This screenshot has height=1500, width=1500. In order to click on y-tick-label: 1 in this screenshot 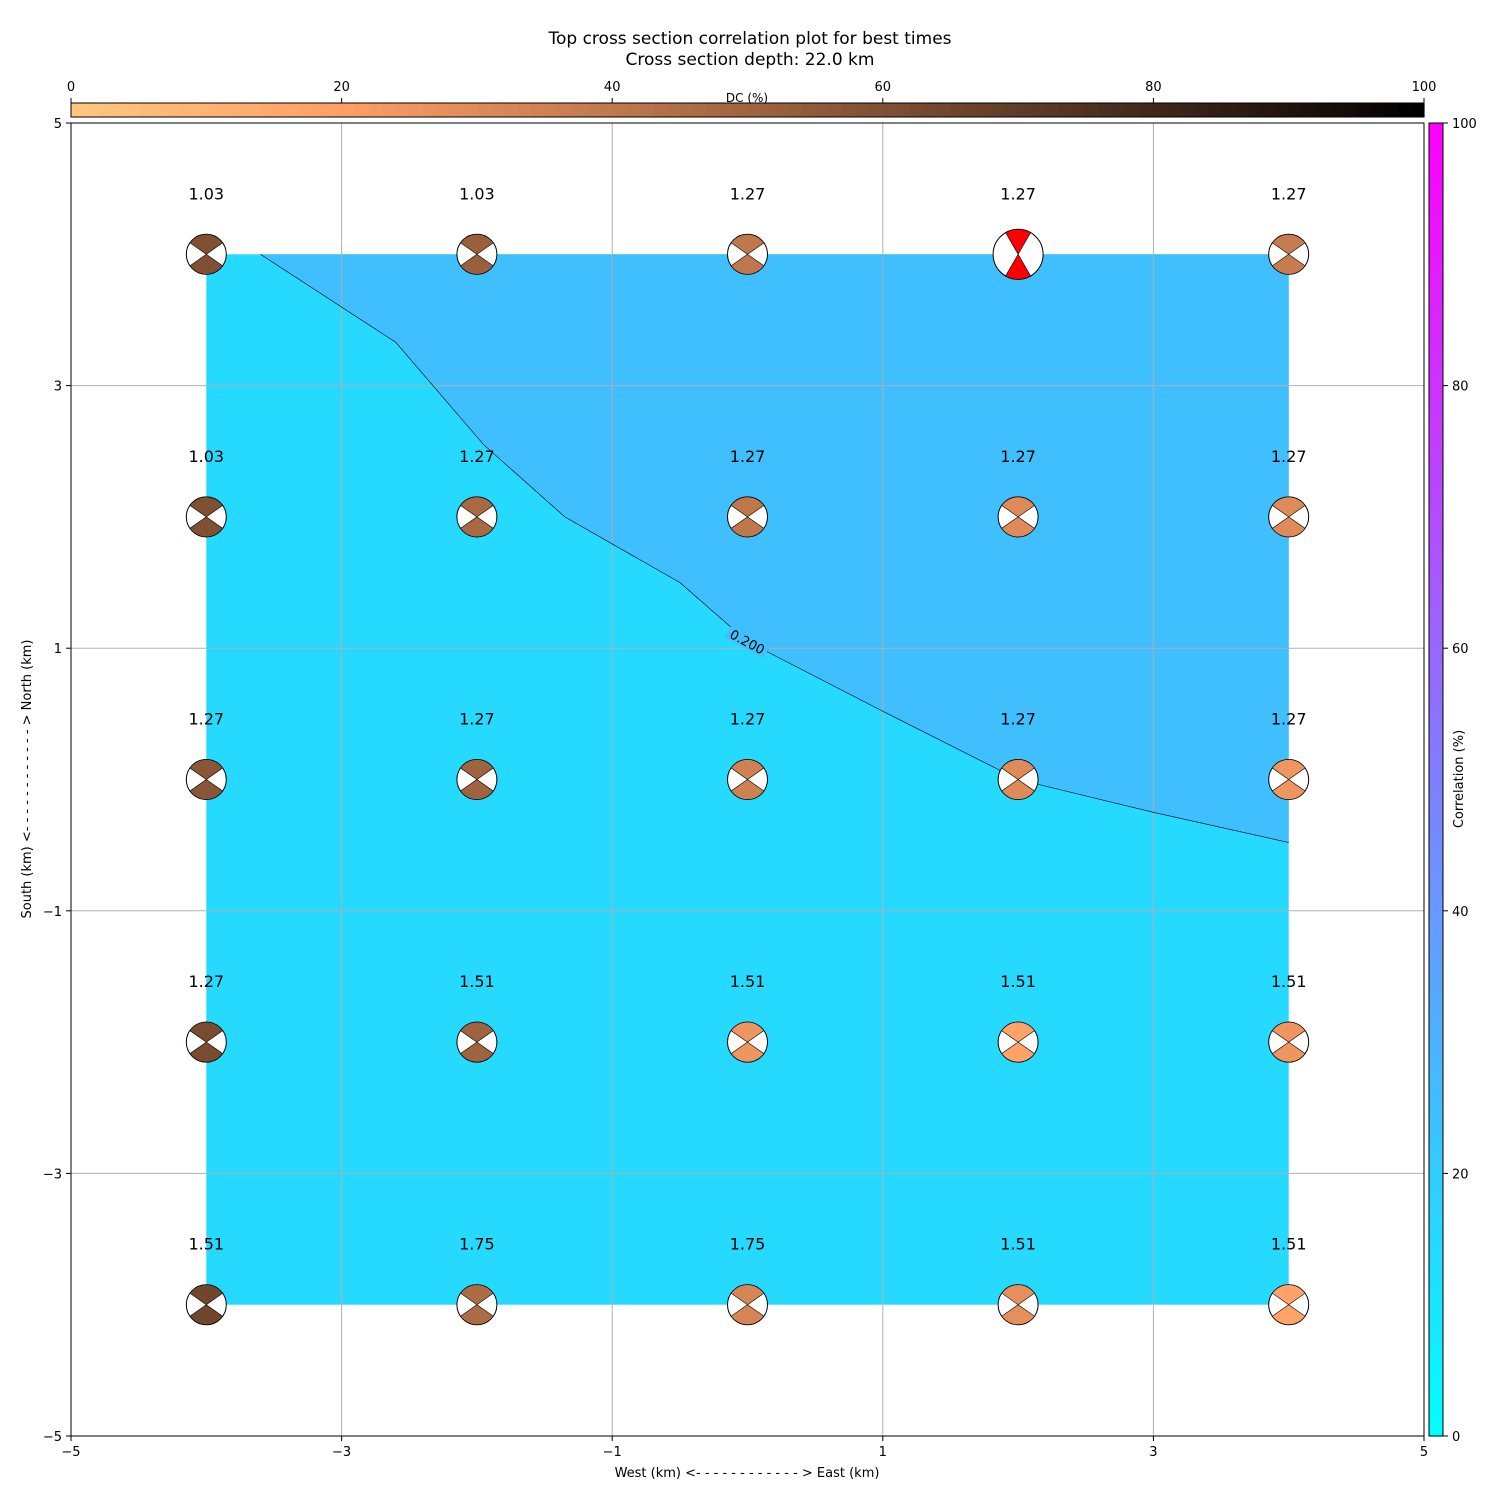, I will do `click(58, 649)`.